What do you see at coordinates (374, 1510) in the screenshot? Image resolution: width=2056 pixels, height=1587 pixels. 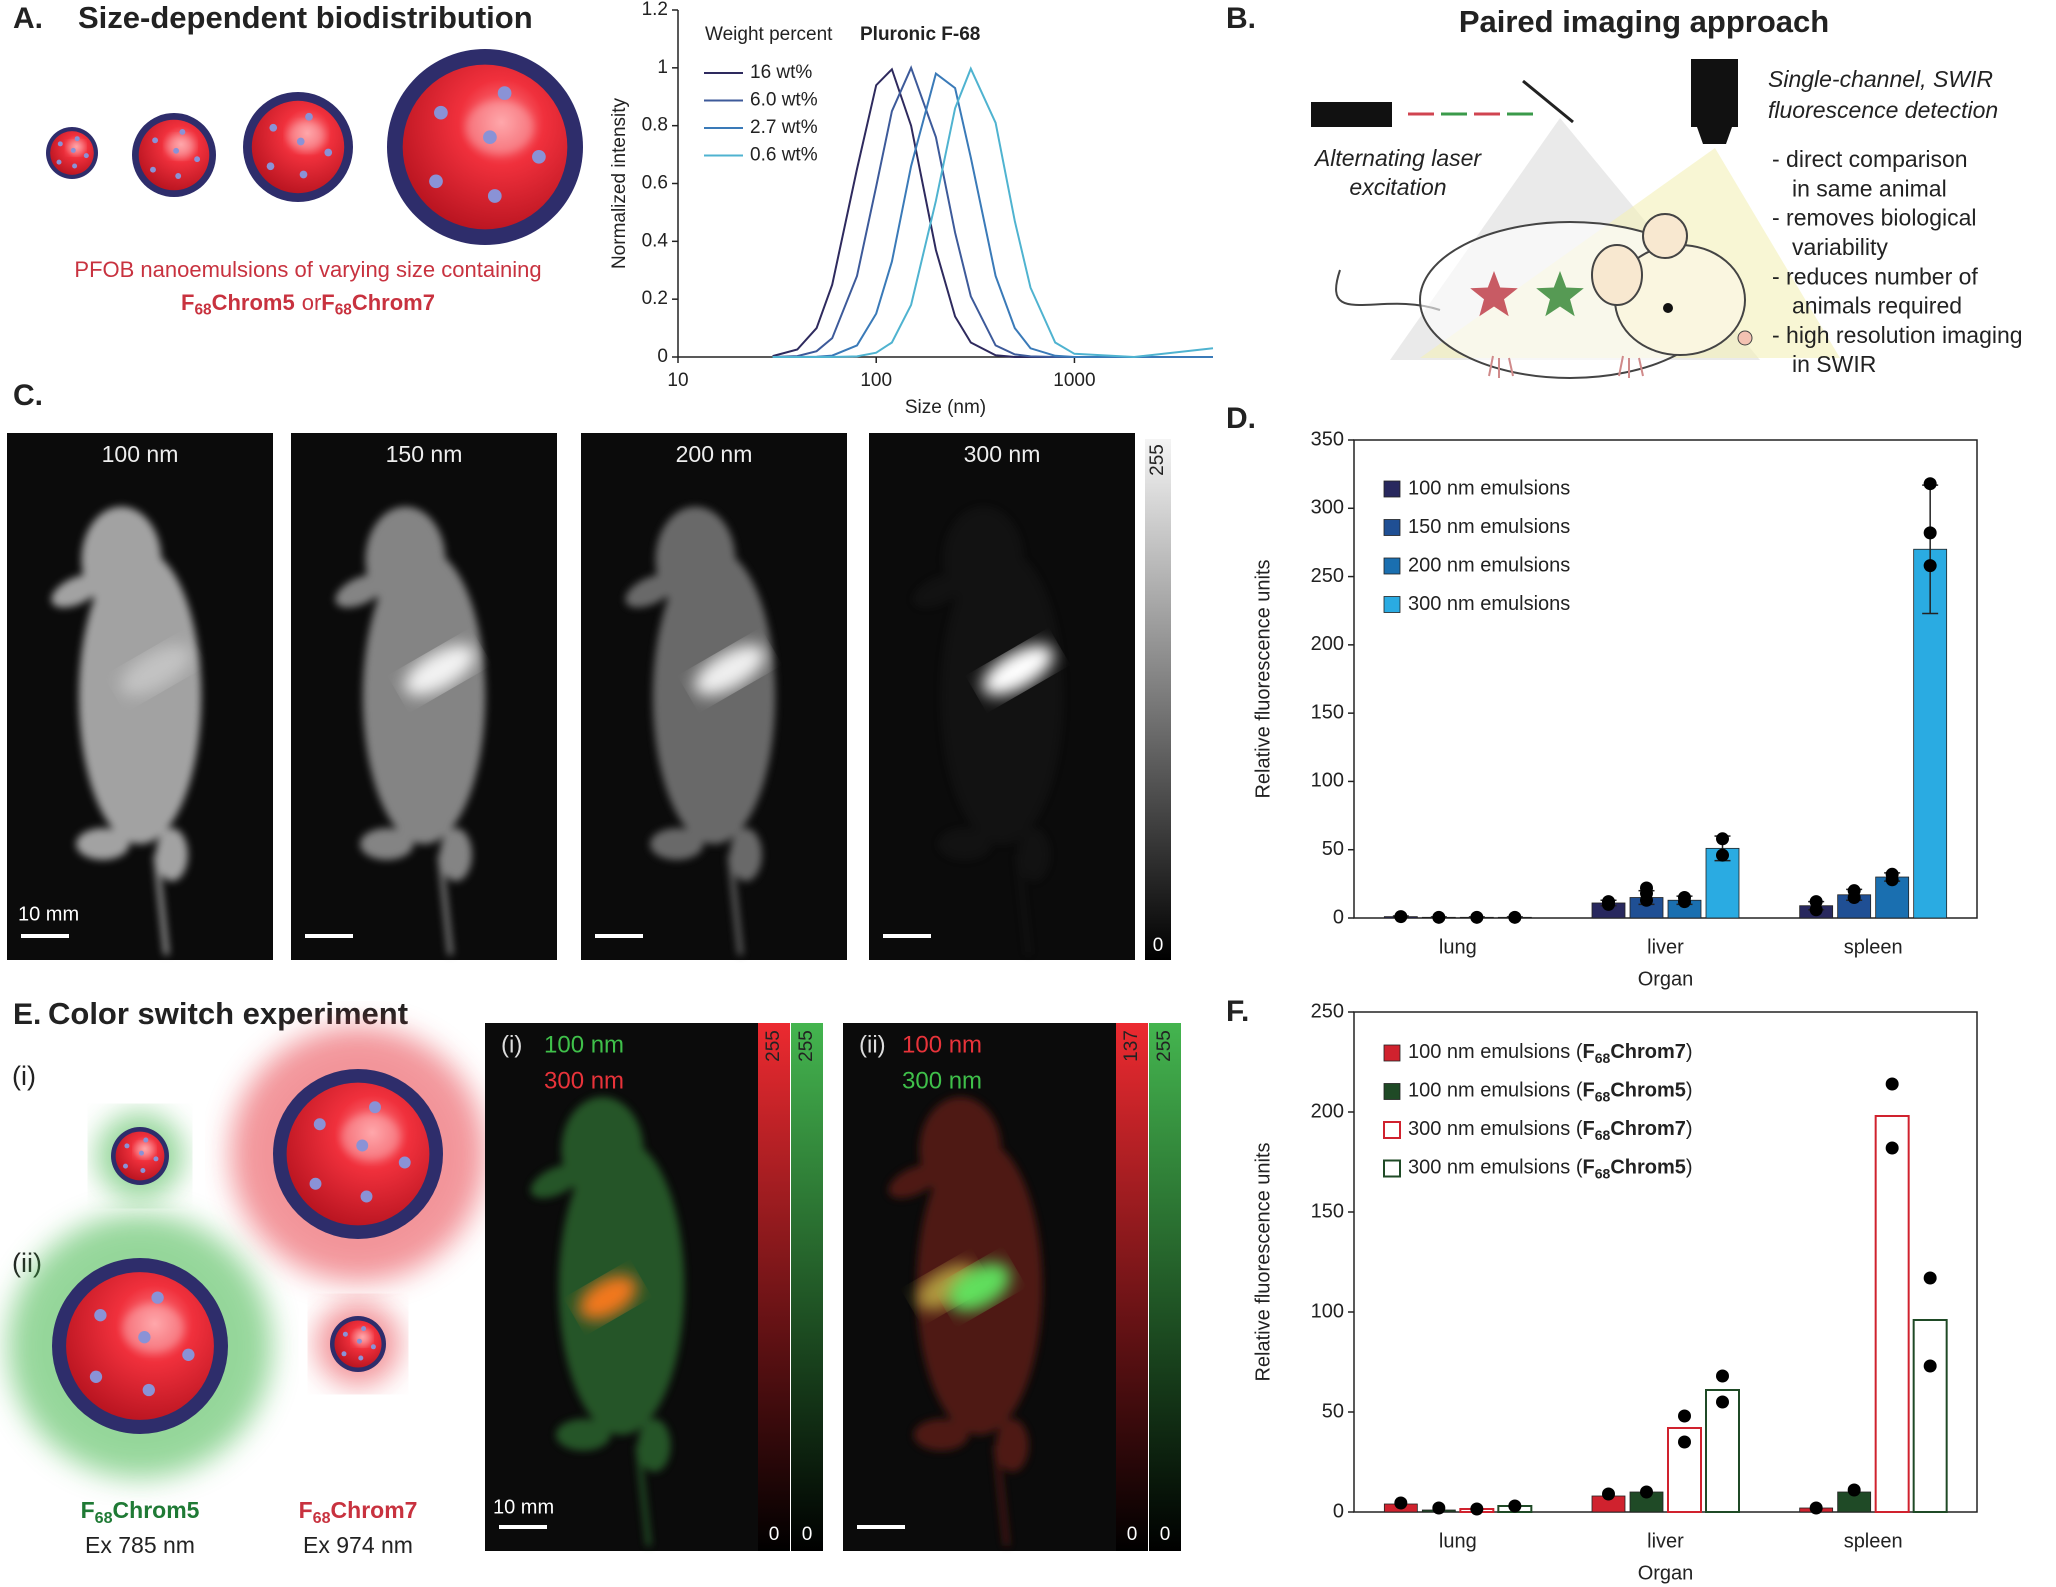 I see `compound-name: Chrom7` at bounding box center [374, 1510].